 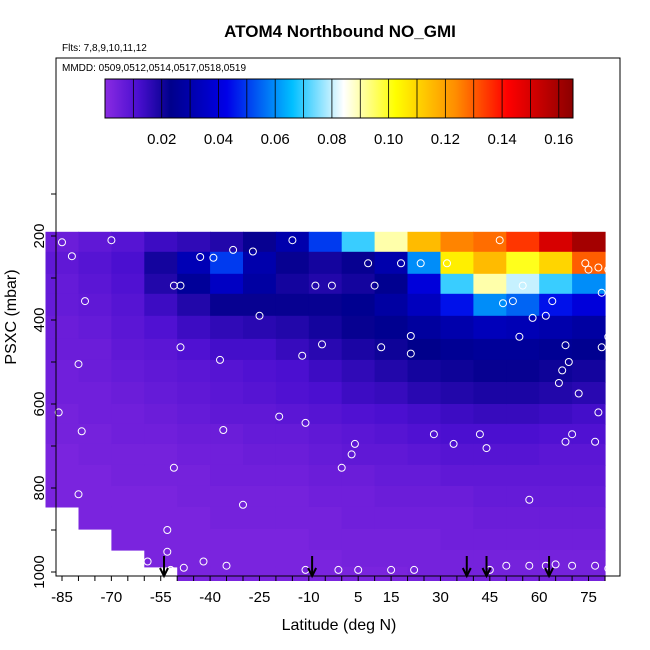 I want to click on colorbar-tick-label: 0.10, so click(x=388, y=139).